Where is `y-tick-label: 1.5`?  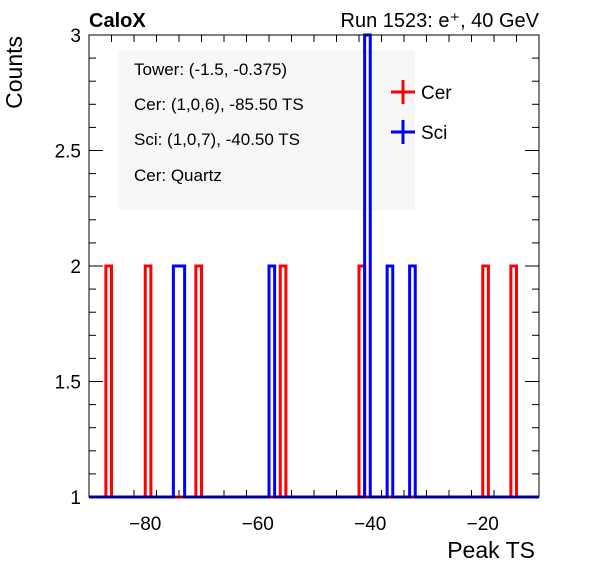
y-tick-label: 1.5 is located at coordinates (68, 383).